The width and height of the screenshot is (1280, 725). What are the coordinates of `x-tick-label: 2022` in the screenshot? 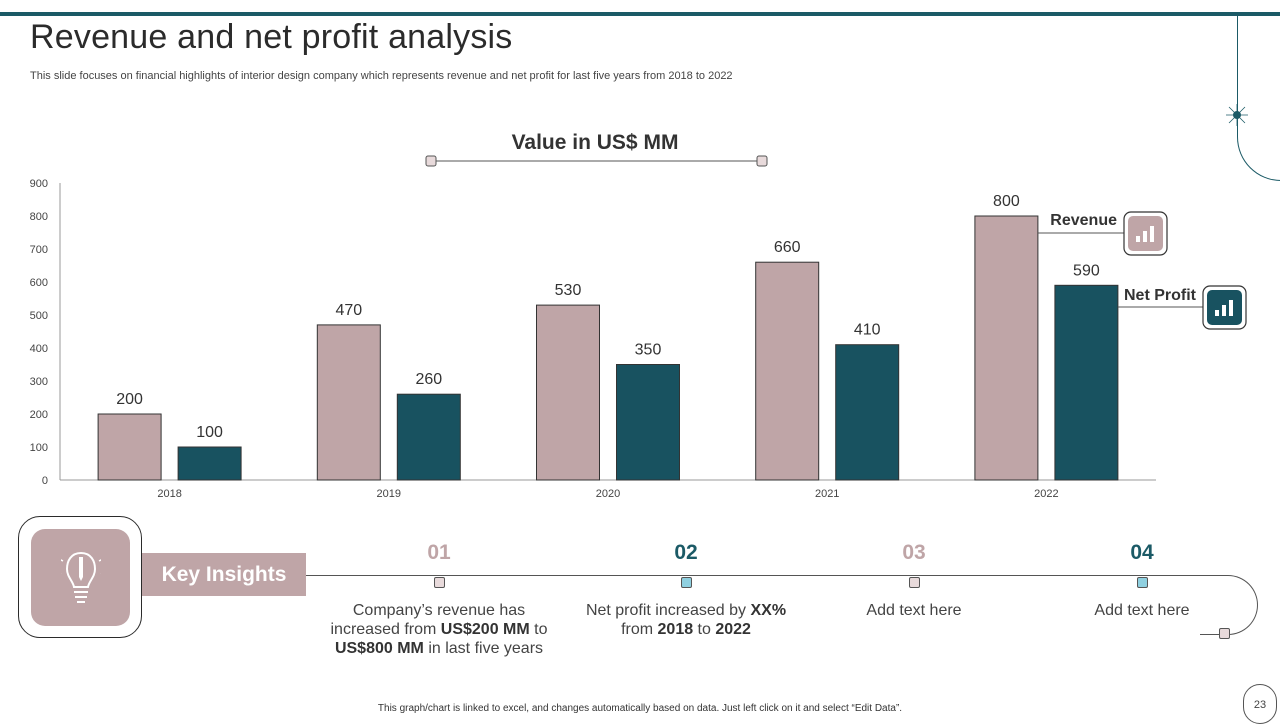 It's located at (1046, 494).